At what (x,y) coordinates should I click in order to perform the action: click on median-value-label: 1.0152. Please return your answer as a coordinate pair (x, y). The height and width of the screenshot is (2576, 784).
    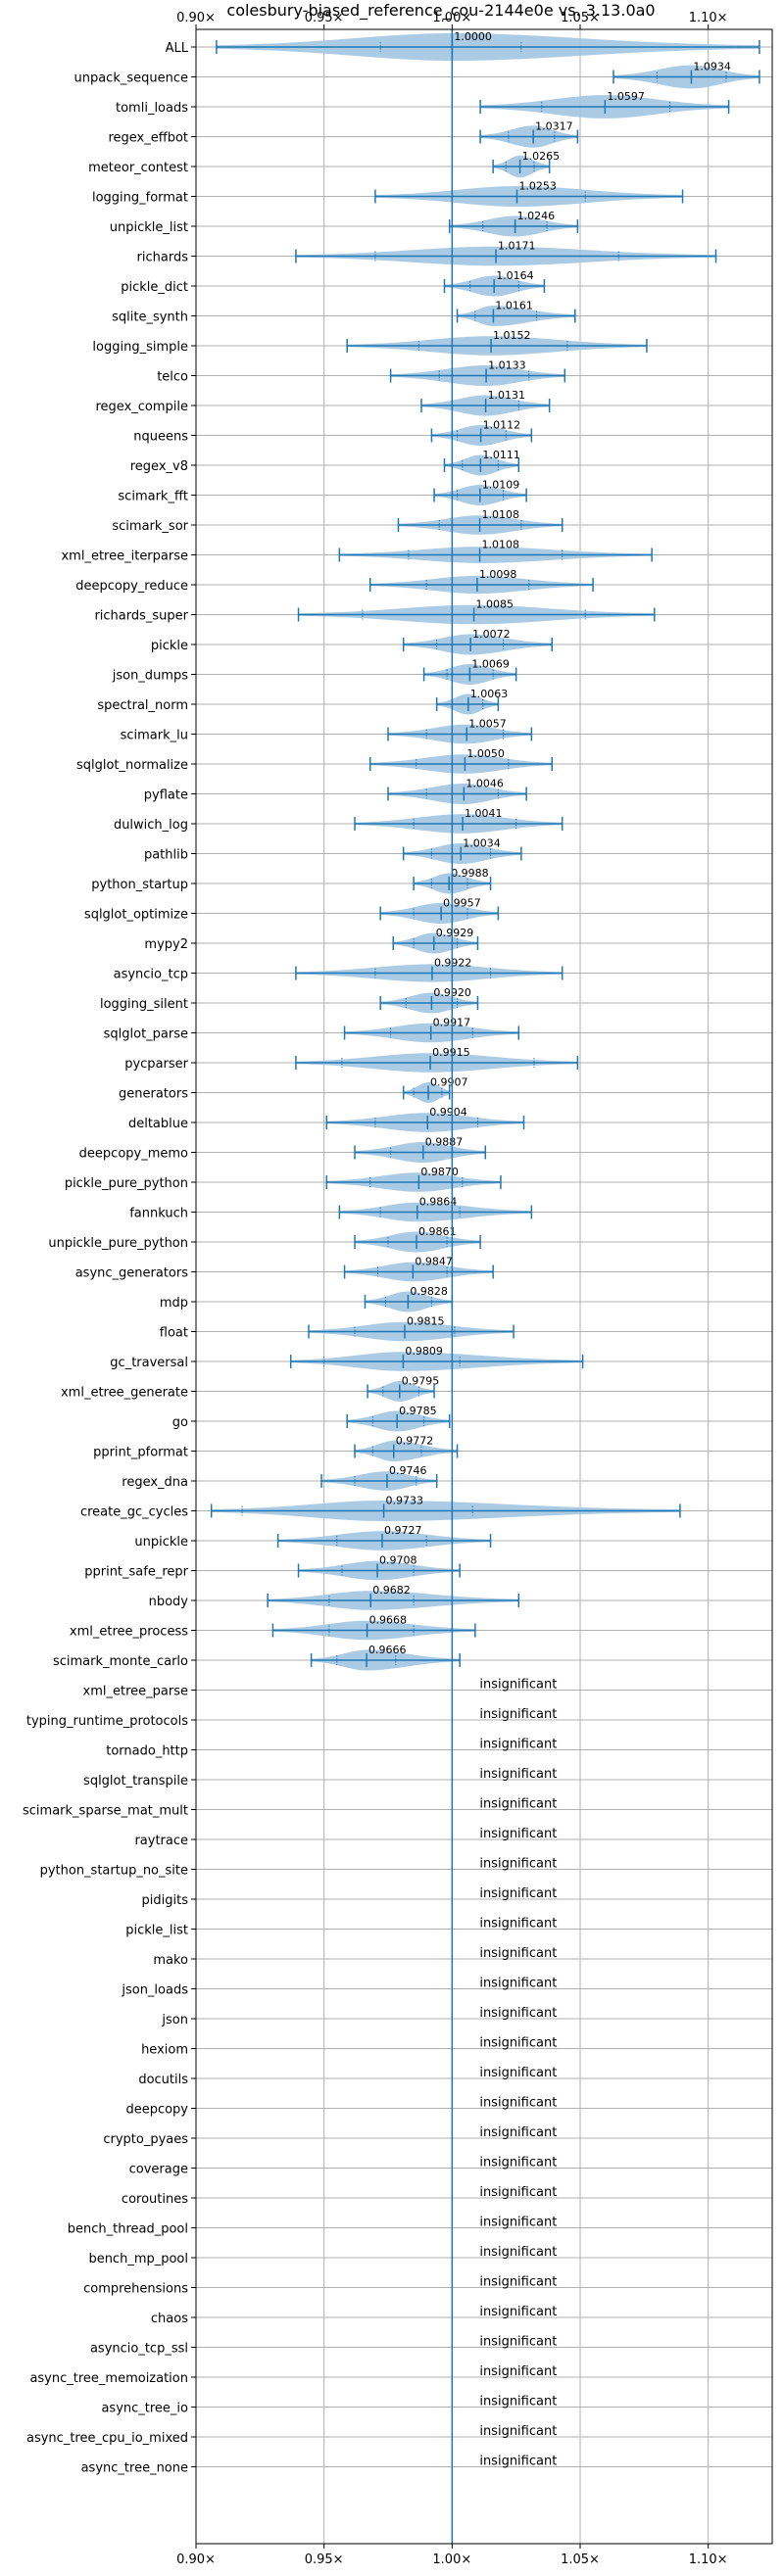
    Looking at the image, I should click on (512, 335).